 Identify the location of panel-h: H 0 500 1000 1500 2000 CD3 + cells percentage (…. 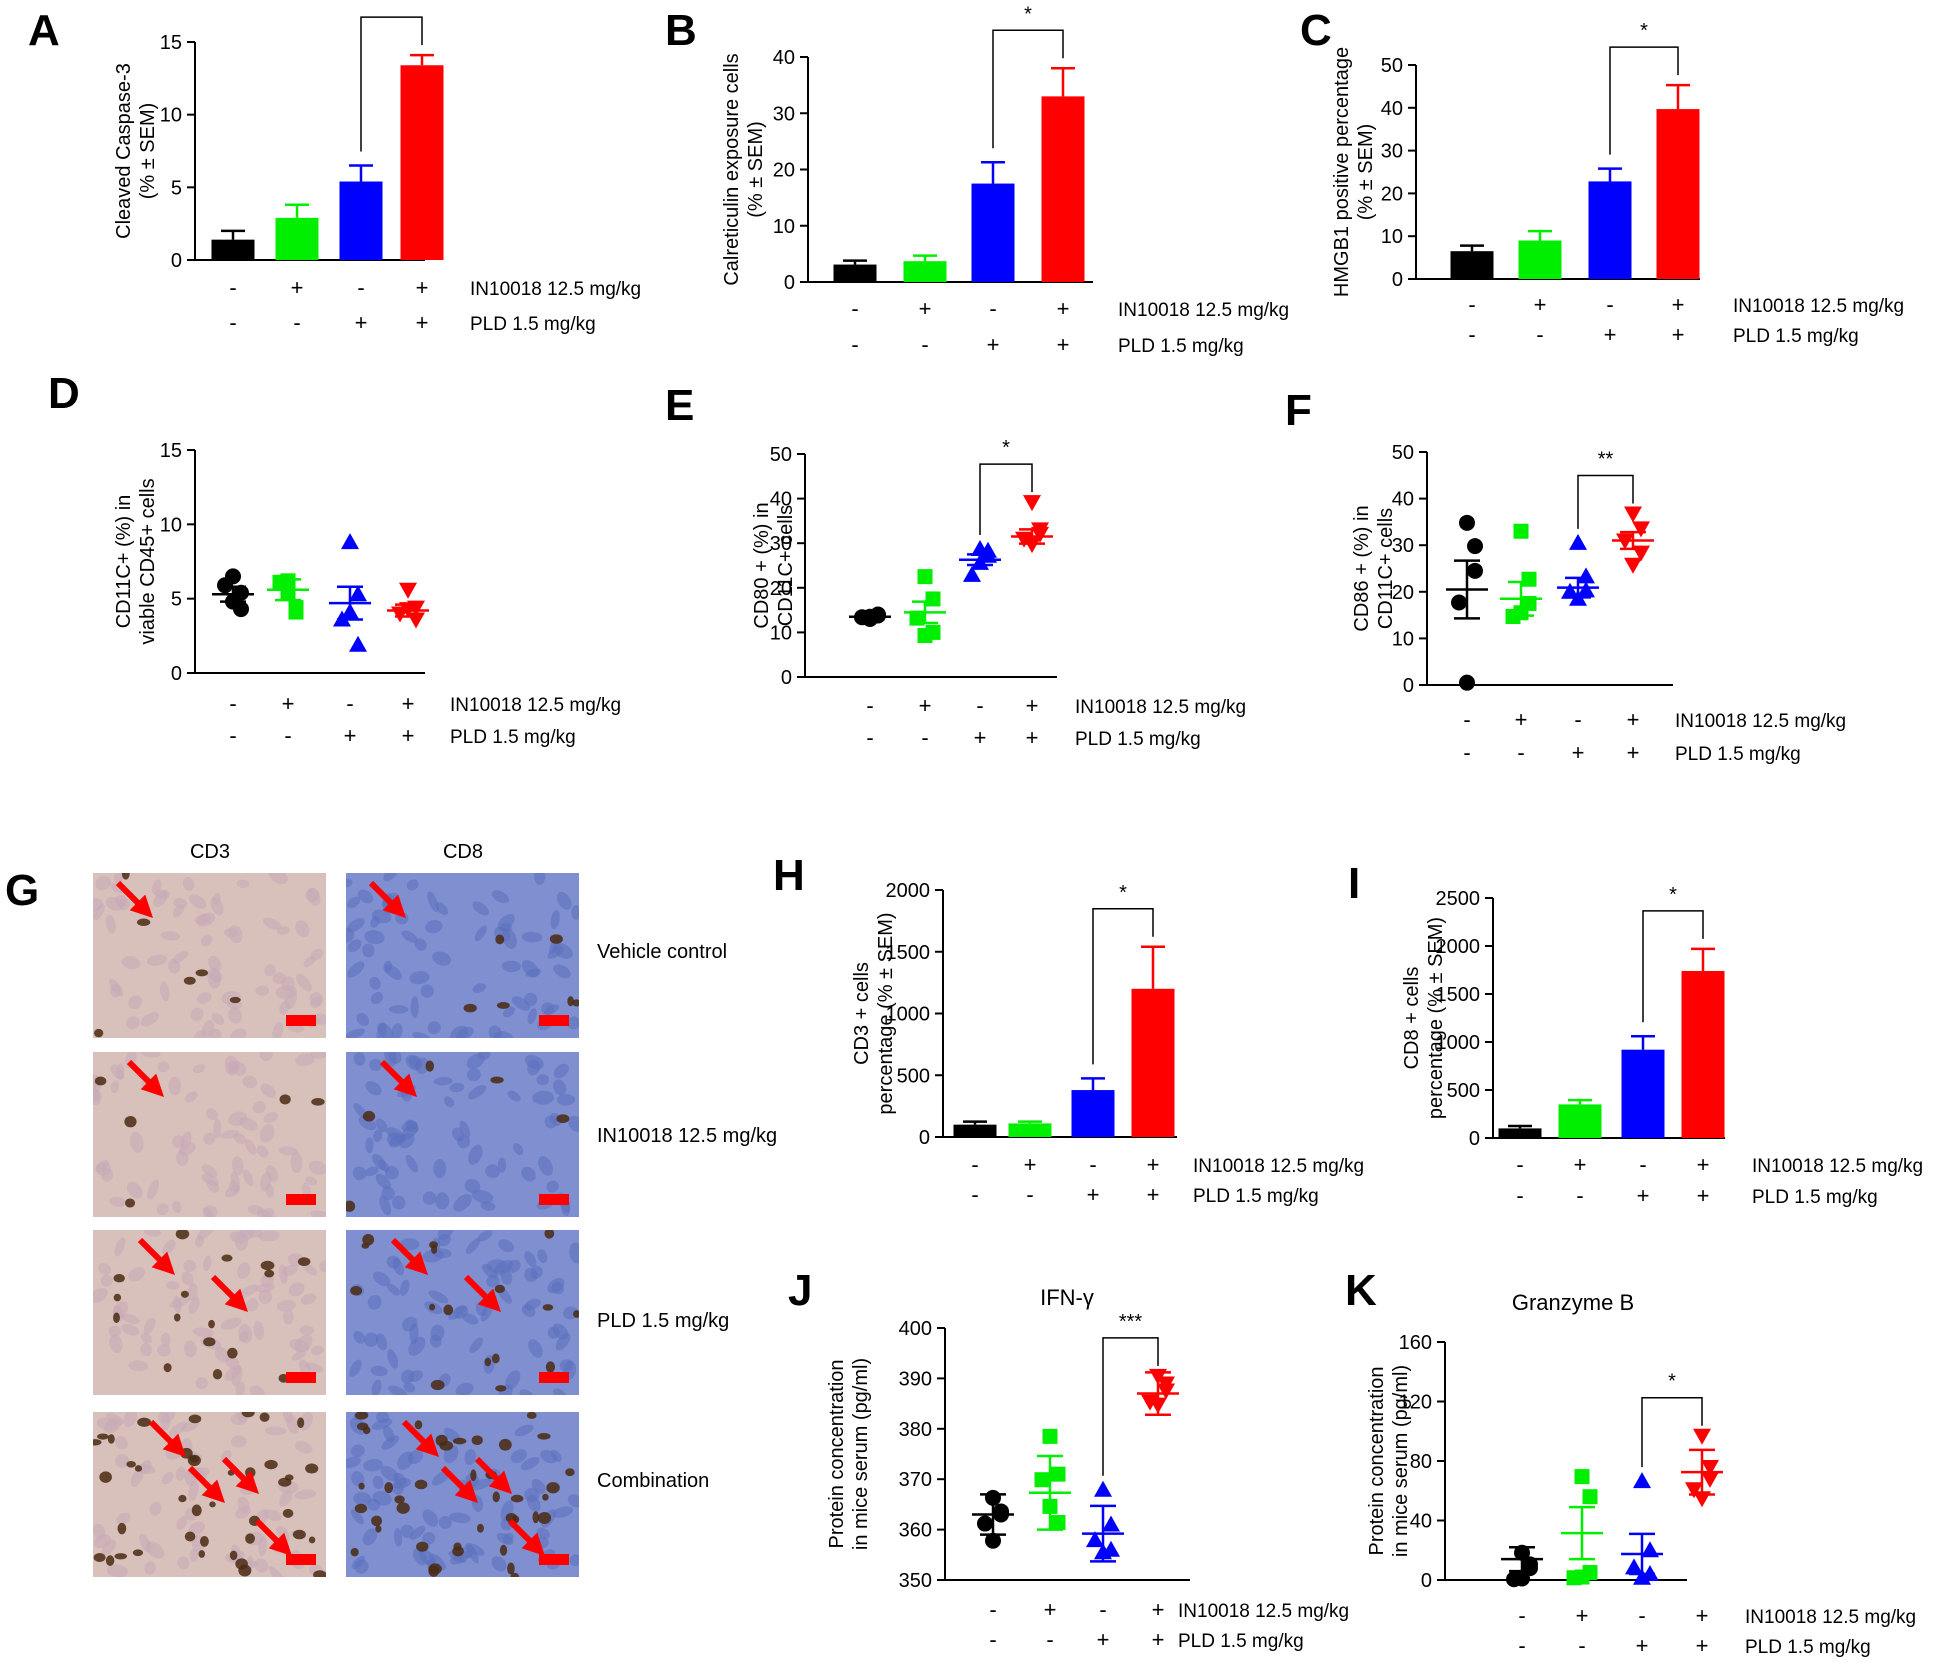
(1068, 1029).